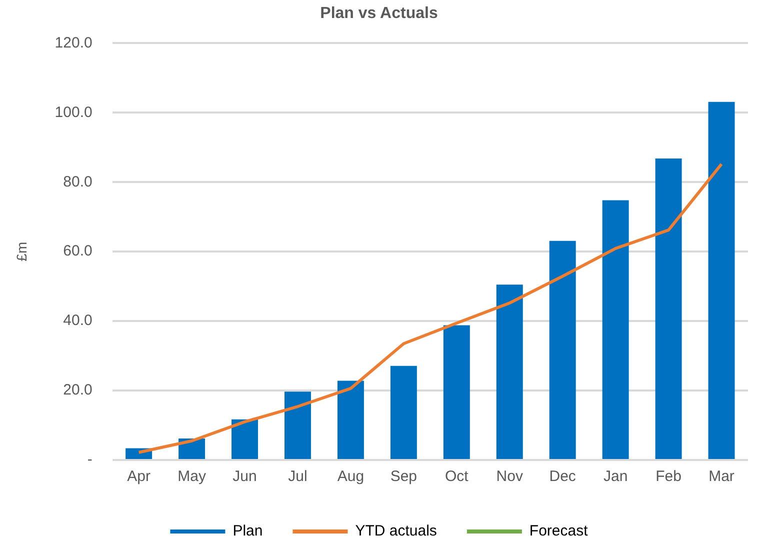  What do you see at coordinates (77, 251) in the screenshot?
I see `y-tick-label: 60.0` at bounding box center [77, 251].